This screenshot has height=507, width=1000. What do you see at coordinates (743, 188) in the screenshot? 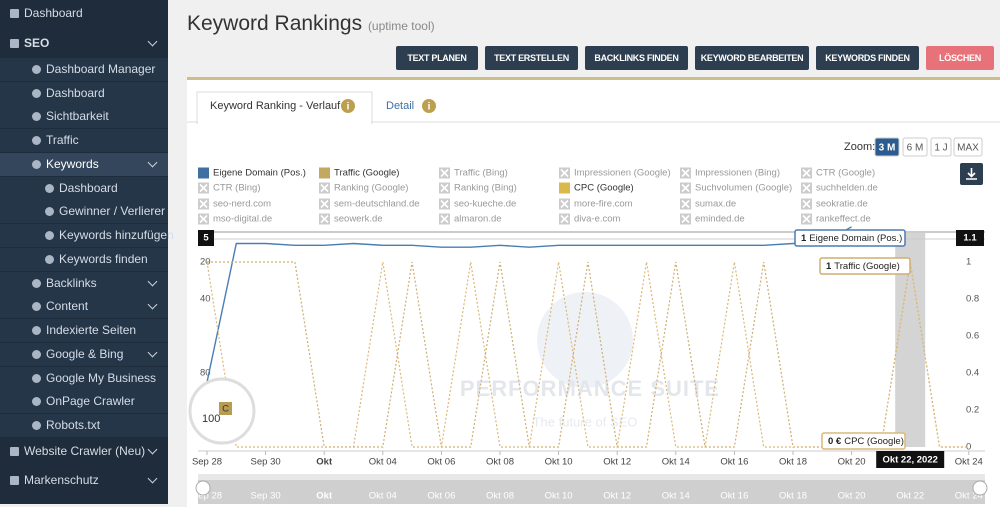
I see `legend-label: Suchvolumen (Google)` at bounding box center [743, 188].